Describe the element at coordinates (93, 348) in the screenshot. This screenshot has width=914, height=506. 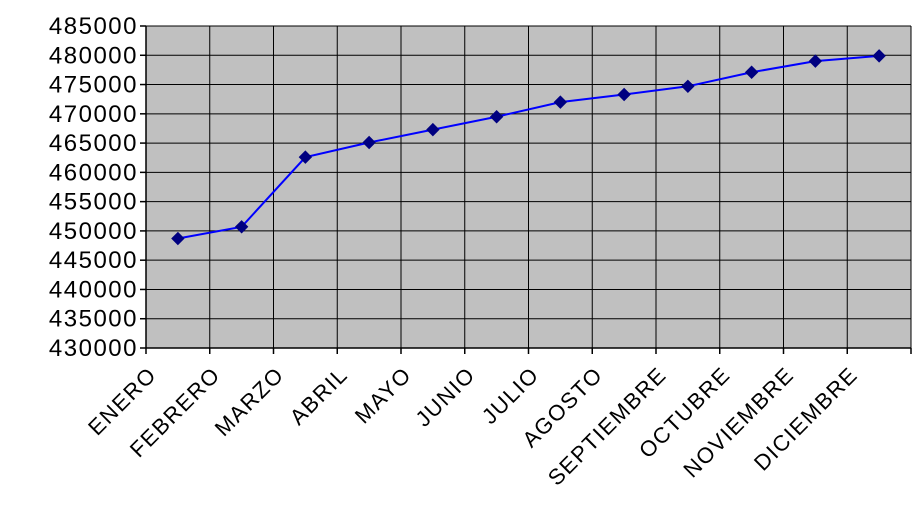
I see `y-tick-label: 430000` at that location.